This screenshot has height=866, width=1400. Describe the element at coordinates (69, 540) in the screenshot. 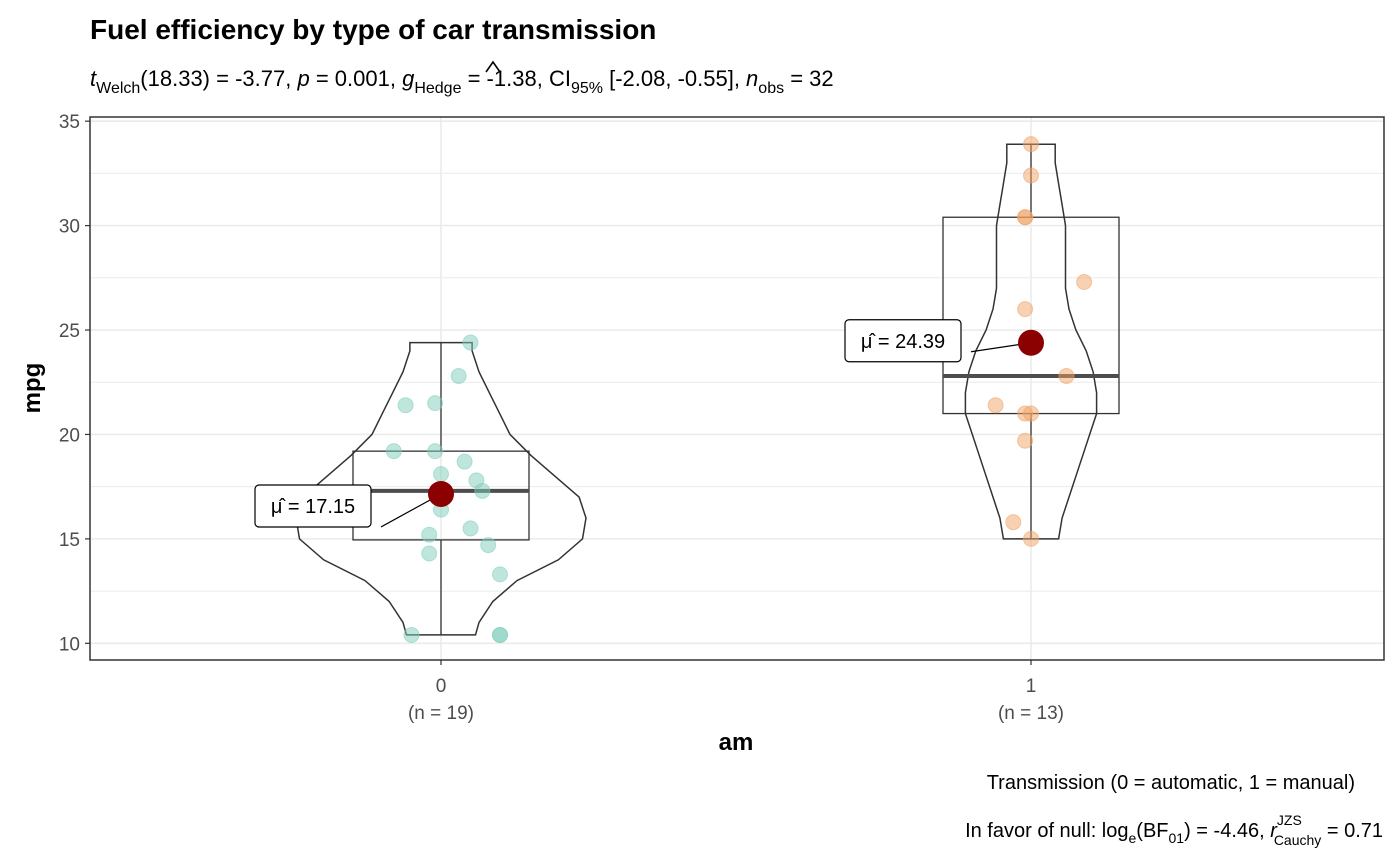

I see `y-tick-label: 15` at that location.